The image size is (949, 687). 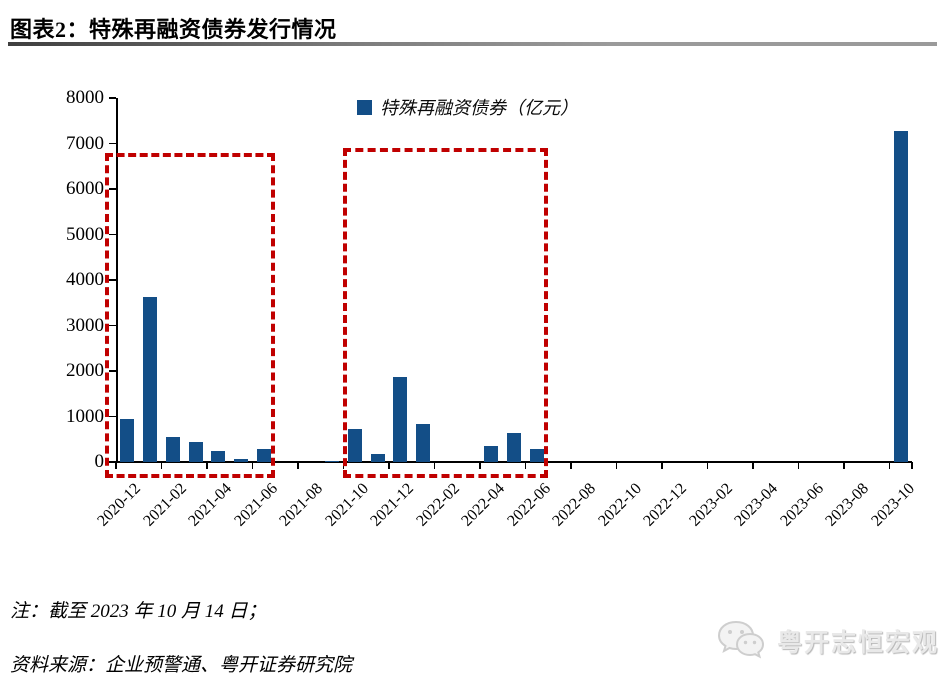 What do you see at coordinates (138, 611) in the screenshot?
I see `chart-note: 注：截至 2023 年 10 月 14 日；` at bounding box center [138, 611].